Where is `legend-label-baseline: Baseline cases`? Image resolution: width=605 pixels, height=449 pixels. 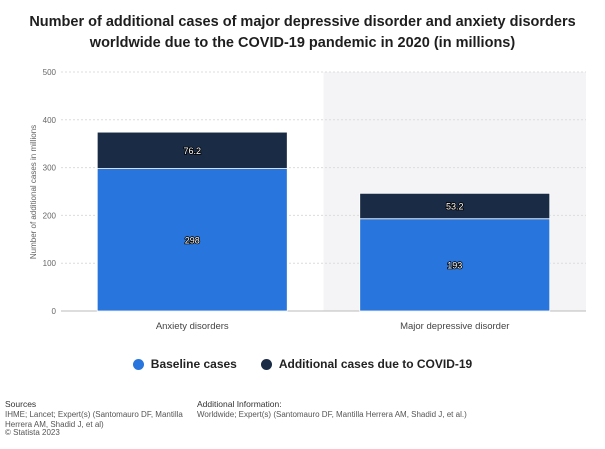 legend-label-baseline: Baseline cases is located at coordinates (193, 364).